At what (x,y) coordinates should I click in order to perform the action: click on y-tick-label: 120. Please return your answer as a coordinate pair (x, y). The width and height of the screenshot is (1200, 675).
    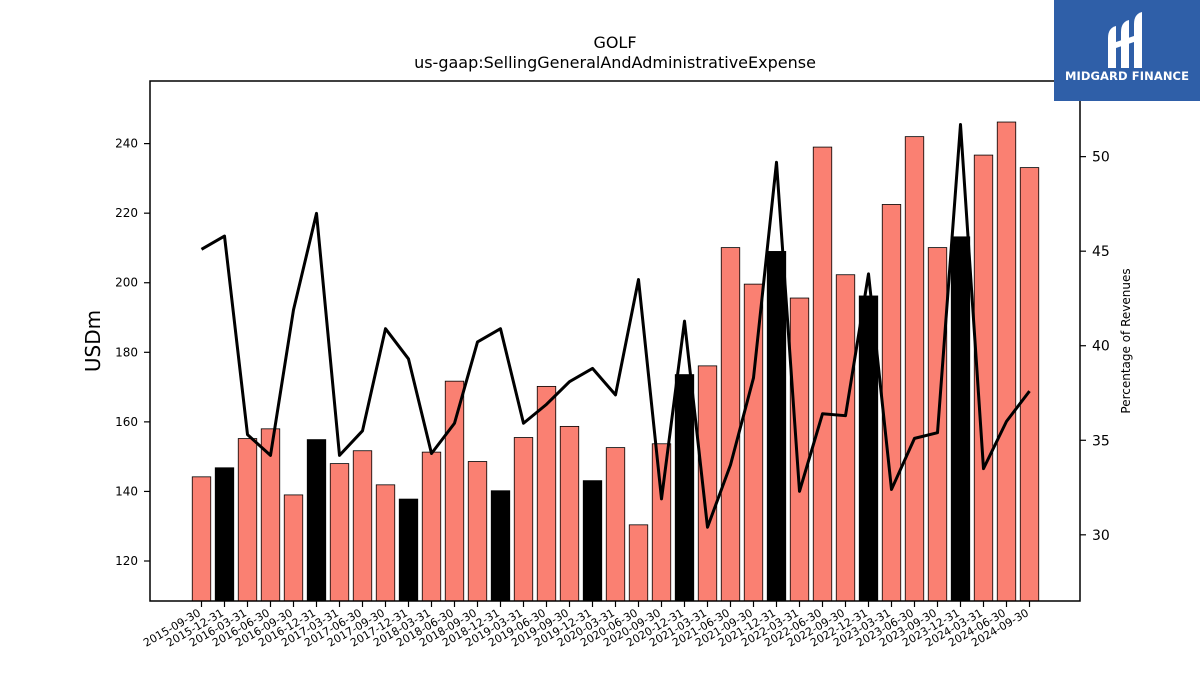
    Looking at the image, I should click on (126, 561).